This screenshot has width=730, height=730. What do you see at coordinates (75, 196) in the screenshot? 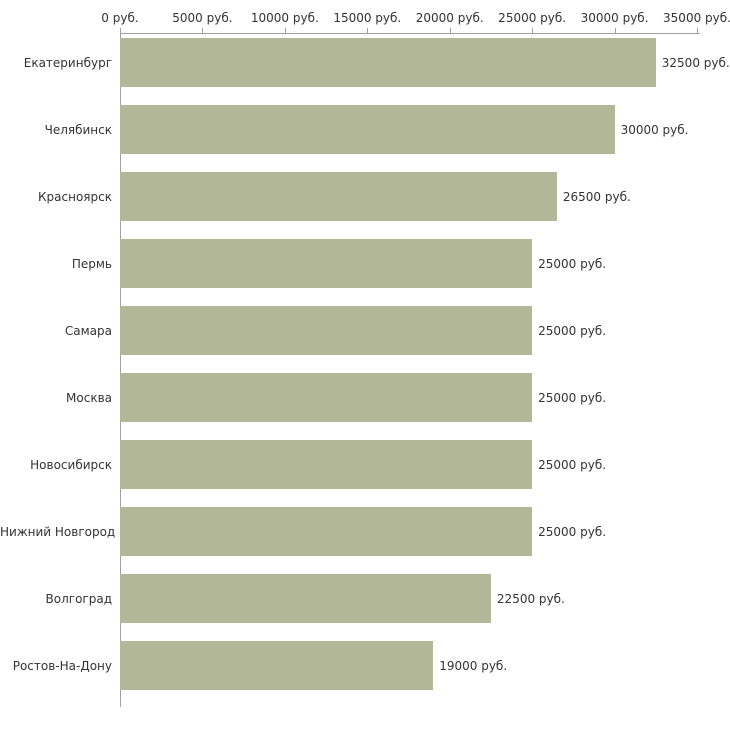
I see `category-label: Красноярск` at bounding box center [75, 196].